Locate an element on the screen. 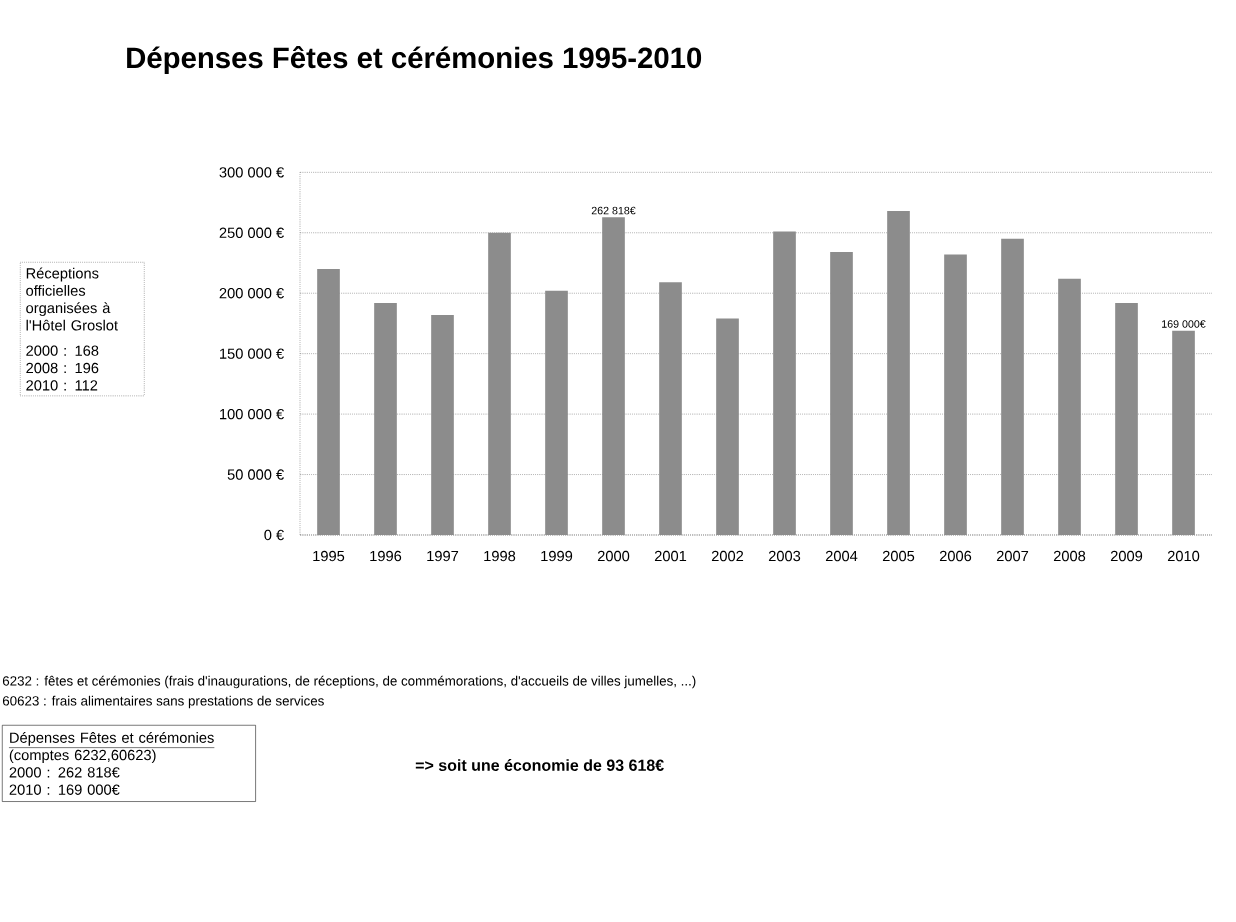 The image size is (1236, 922). x-tick-label: 2007 is located at coordinates (1012, 556).